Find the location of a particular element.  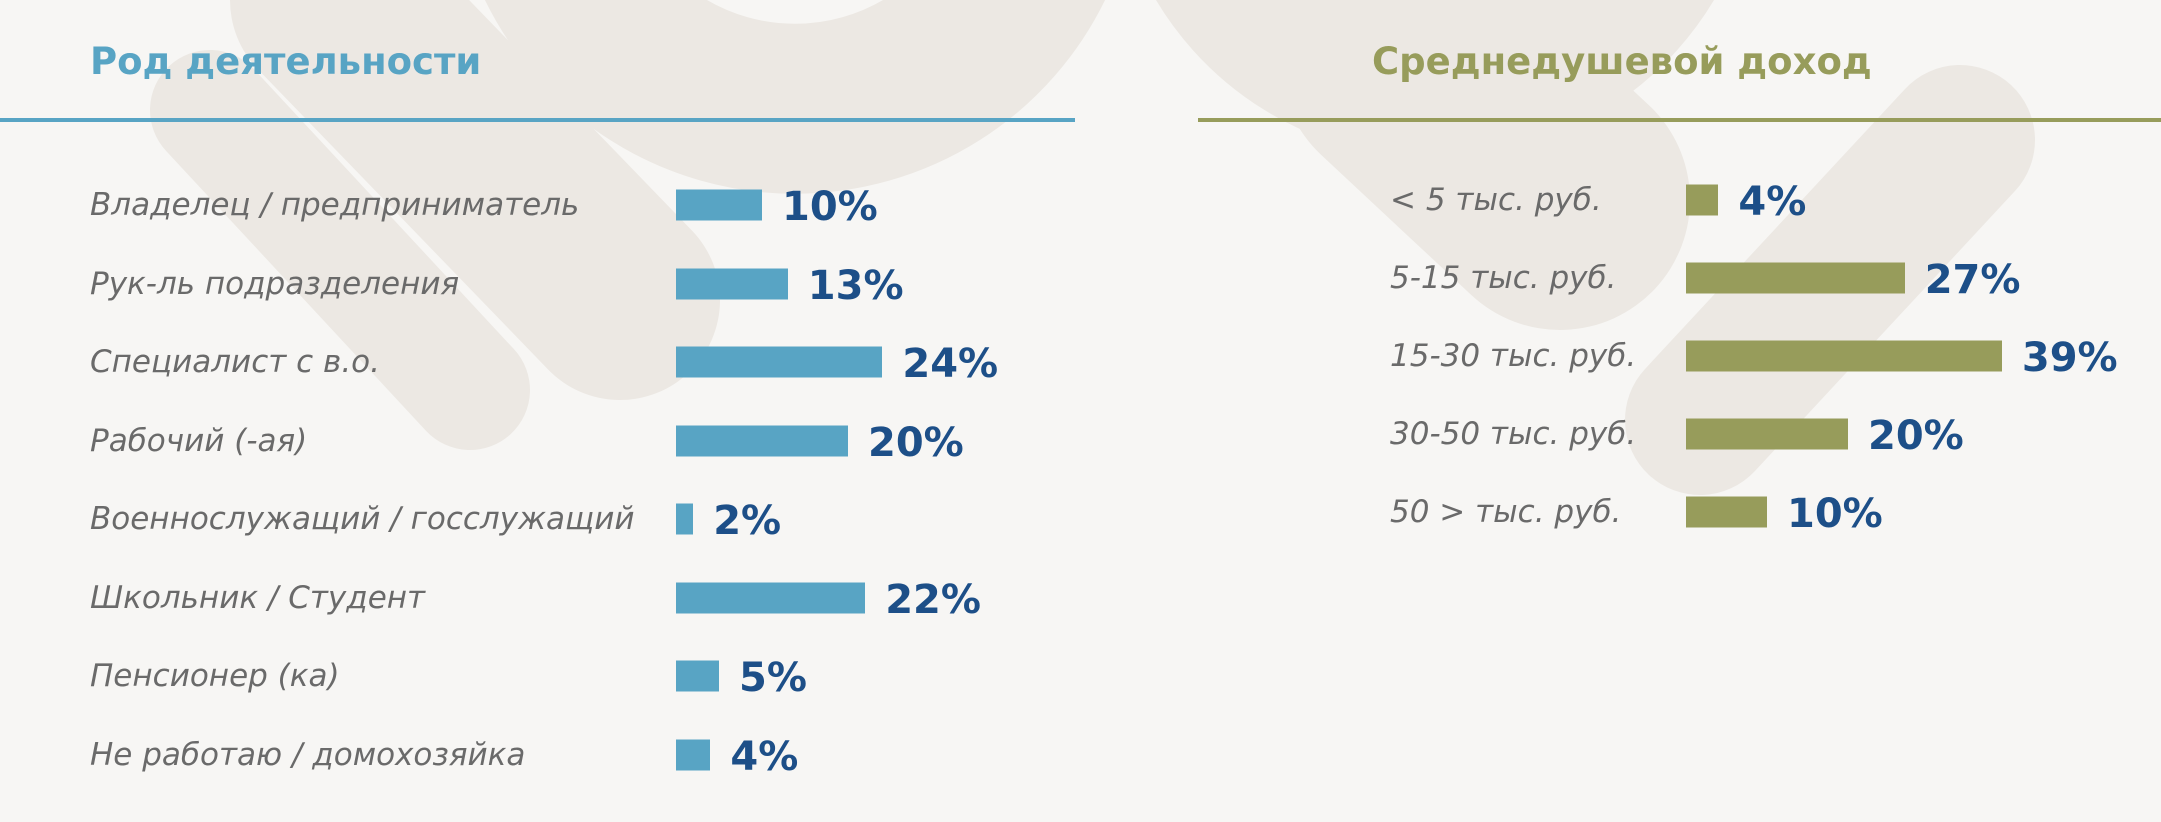

activity-category-label: Рабочий (-ая) is located at coordinates (199, 440).